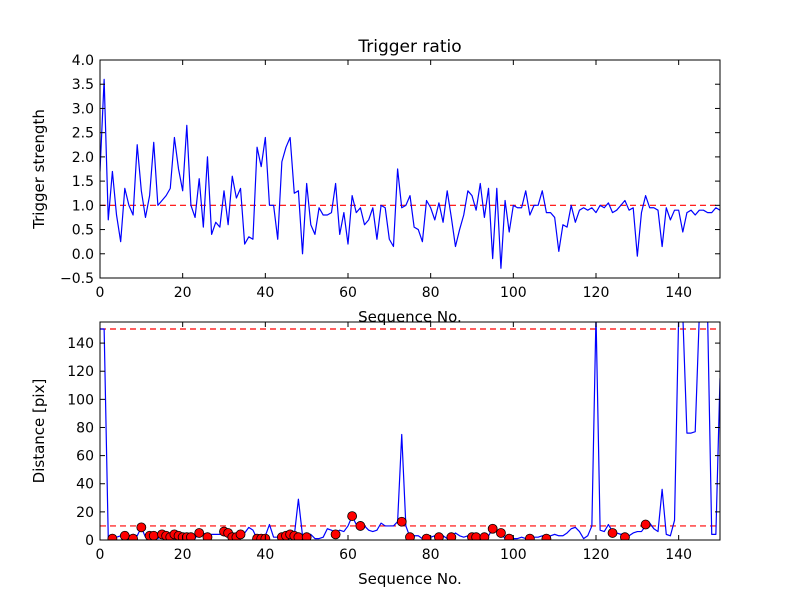 The width and height of the screenshot is (800, 600). What do you see at coordinates (100, 555) in the screenshot?
I see `chart-2-xtick-label-1: 0` at bounding box center [100, 555].